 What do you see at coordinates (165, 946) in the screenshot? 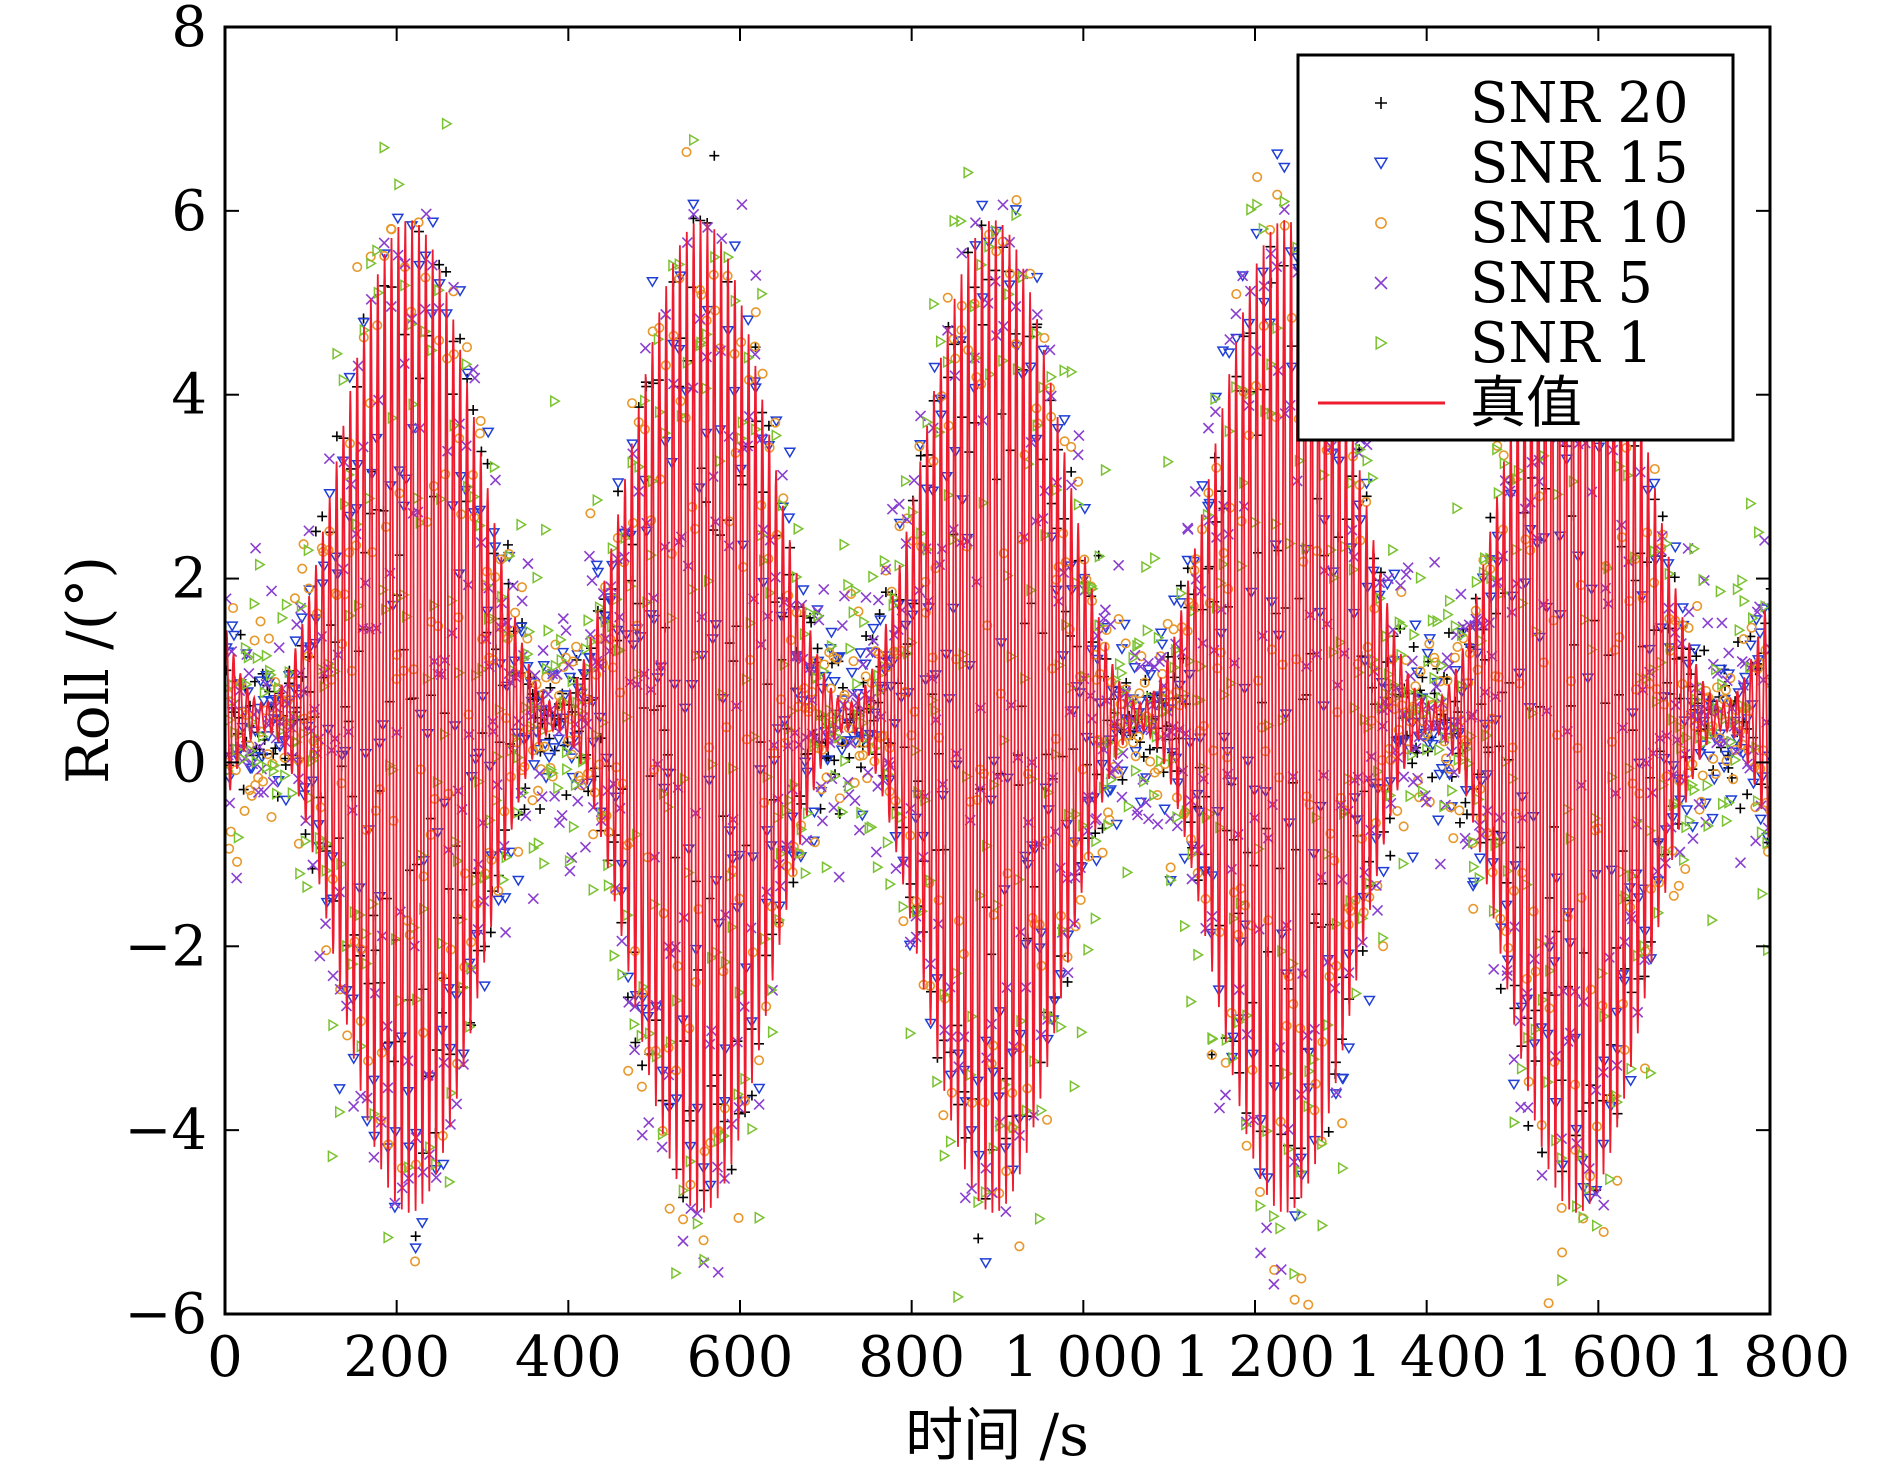
I see `y-tick-label: −2` at bounding box center [165, 946].